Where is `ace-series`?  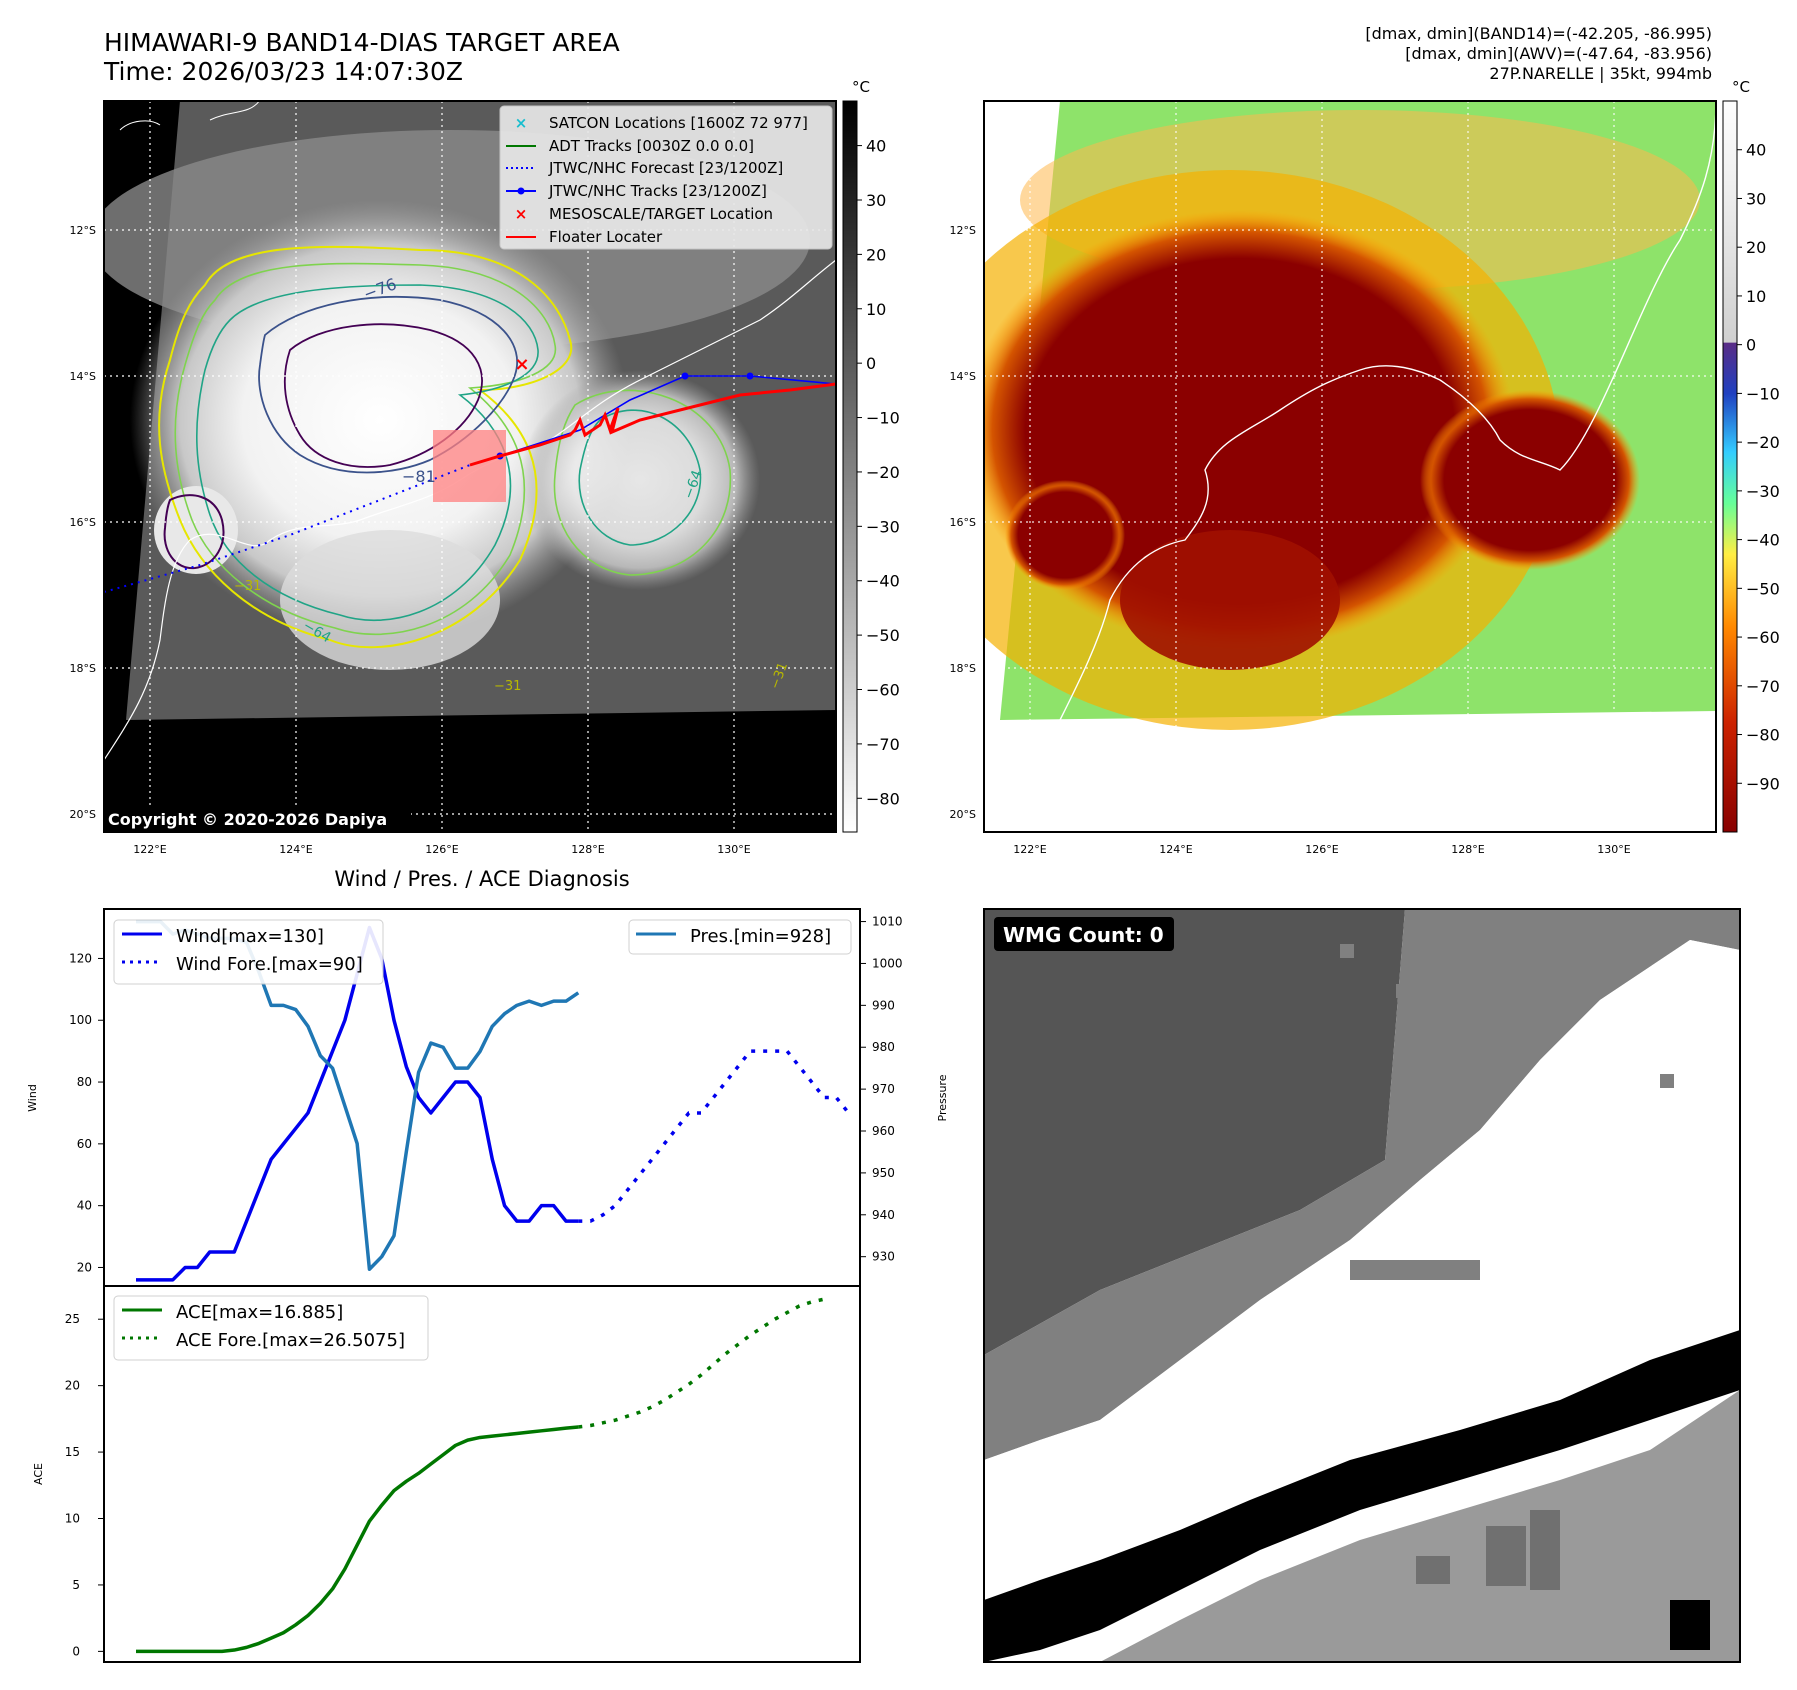
ace-series is located at coordinates (480, 1475).